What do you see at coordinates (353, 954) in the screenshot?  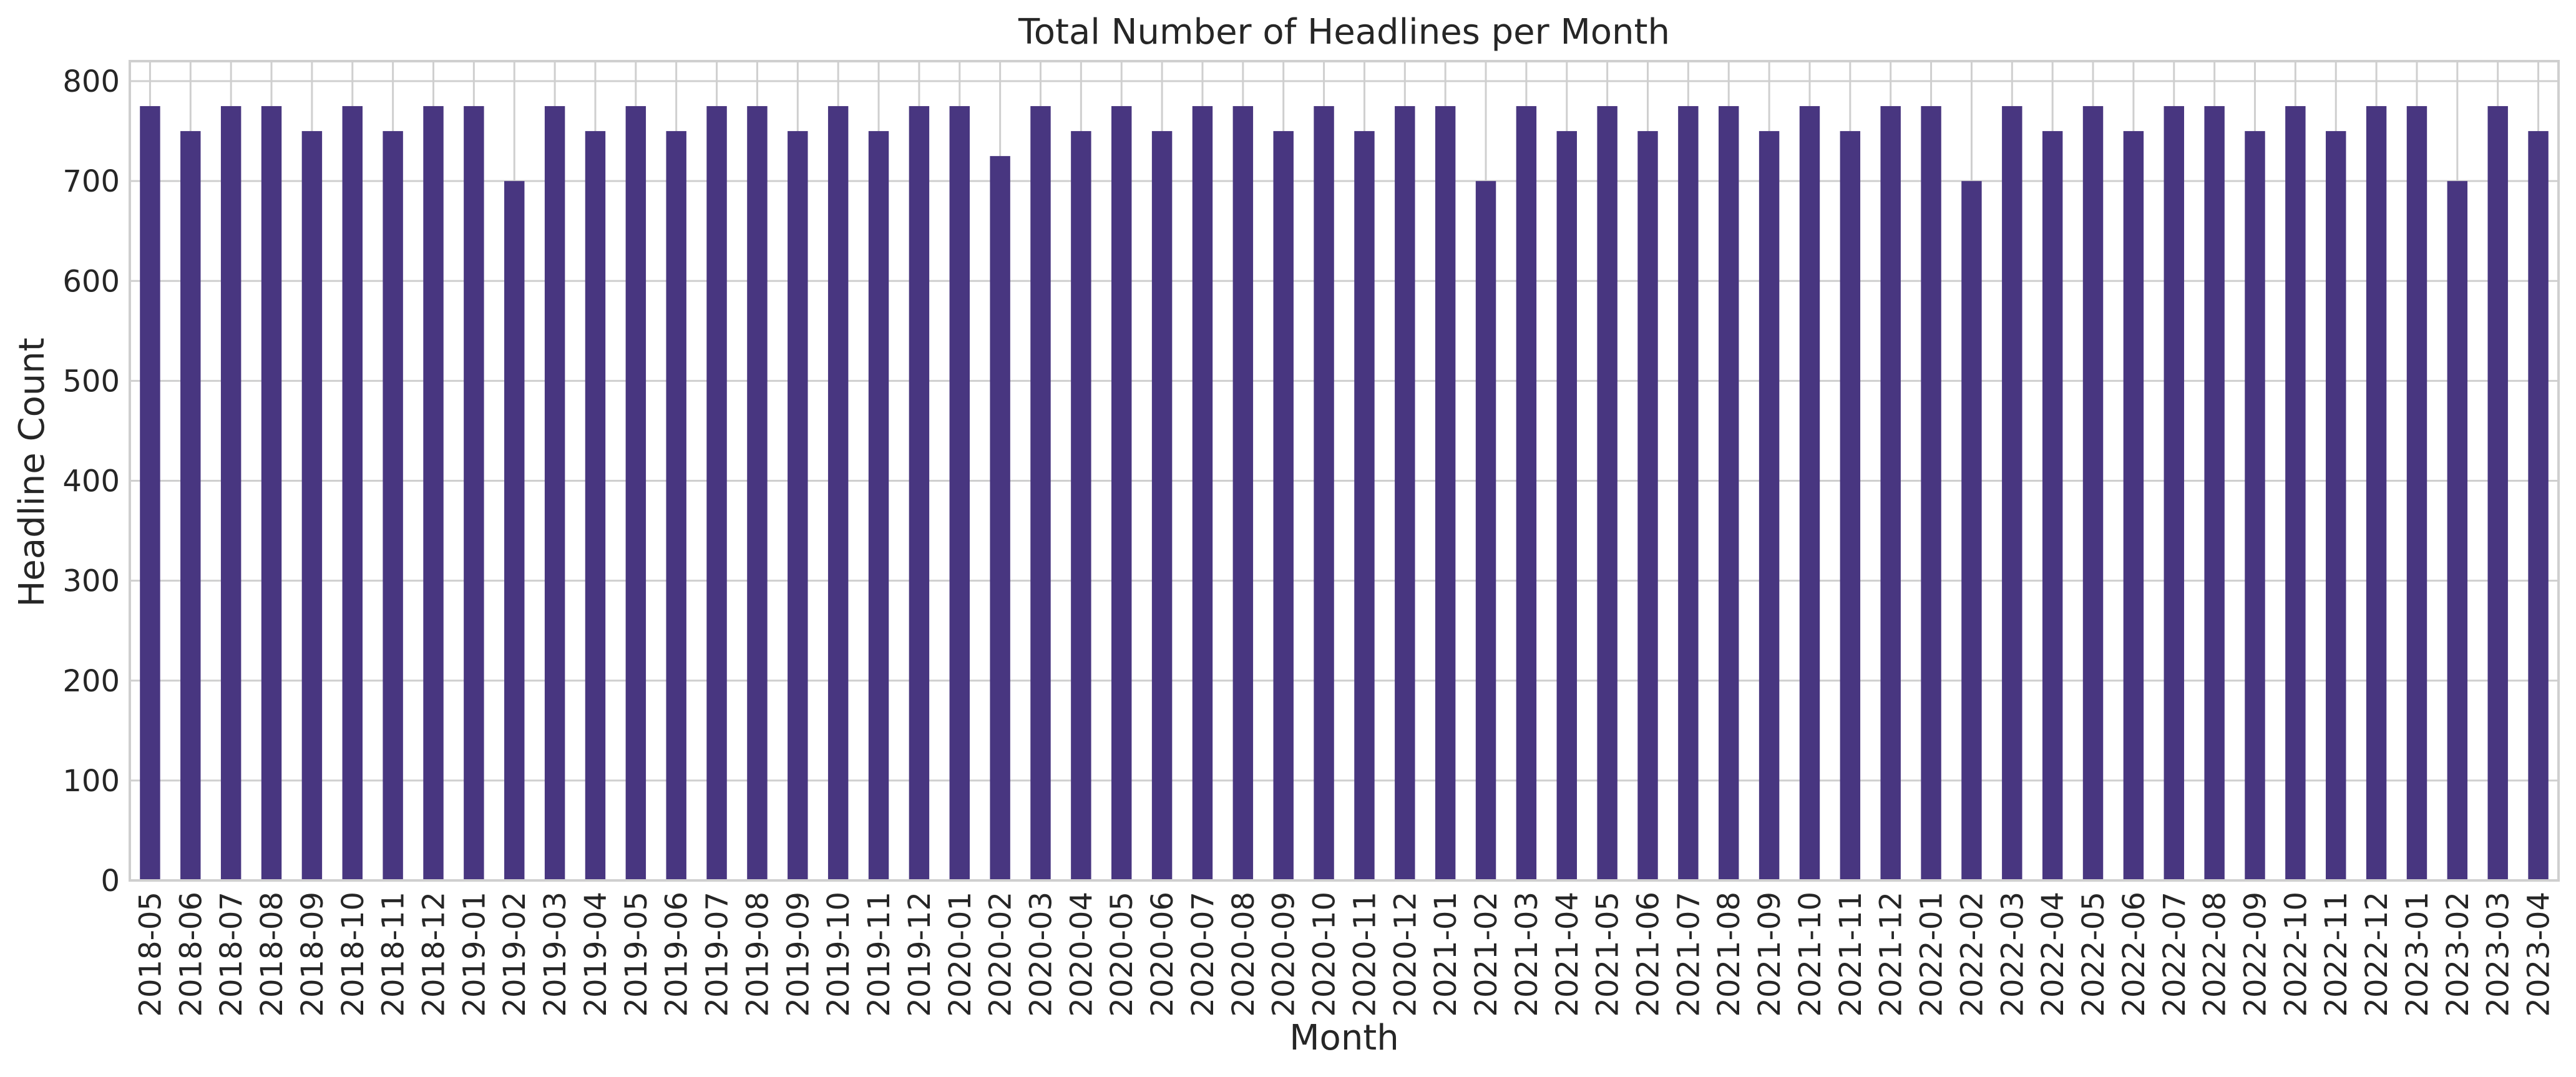 I see `x-tick-label: 2018-10` at bounding box center [353, 954].